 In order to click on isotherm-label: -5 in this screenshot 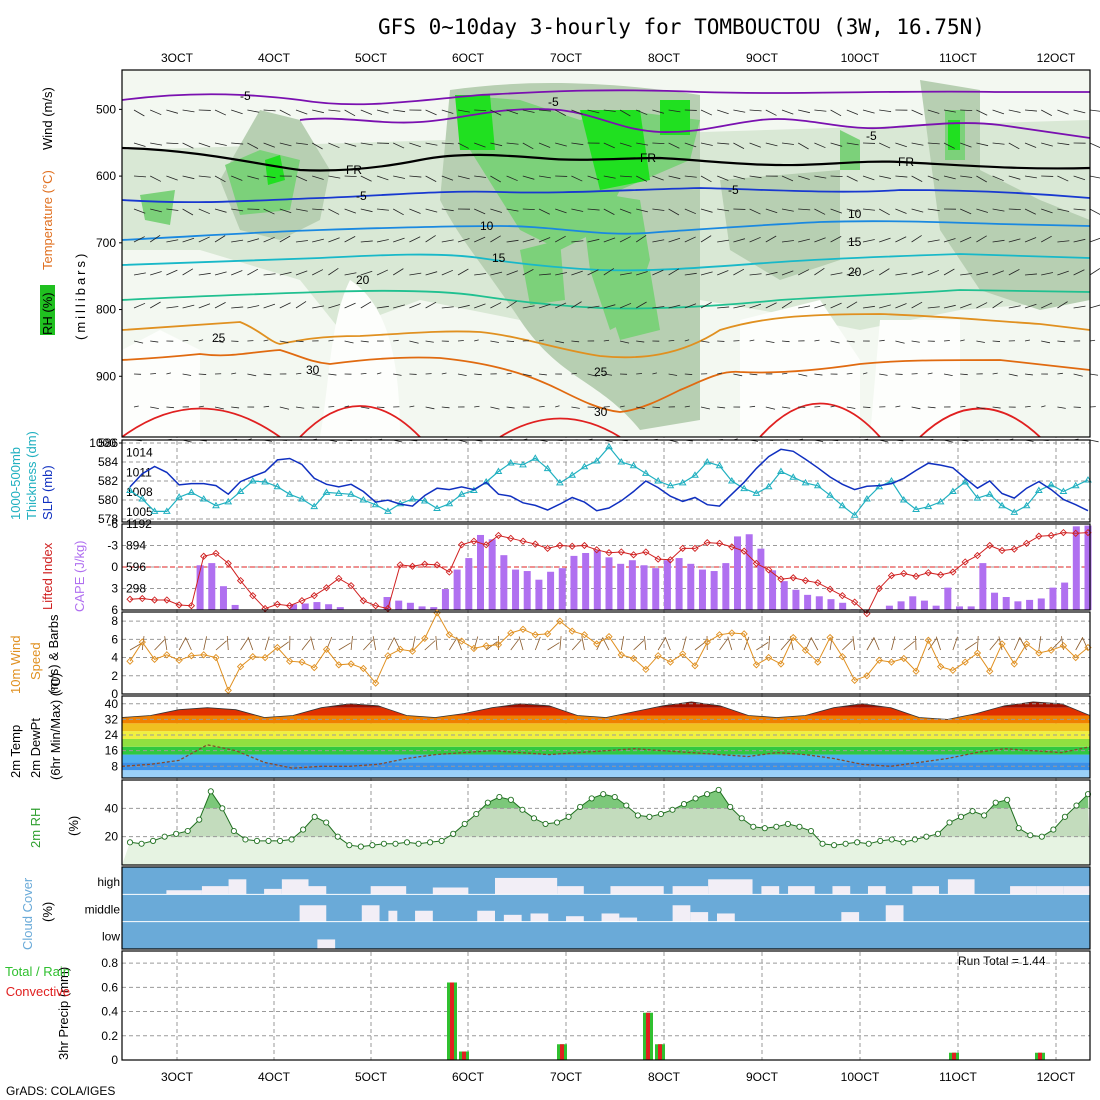, I will do `click(361, 196)`.